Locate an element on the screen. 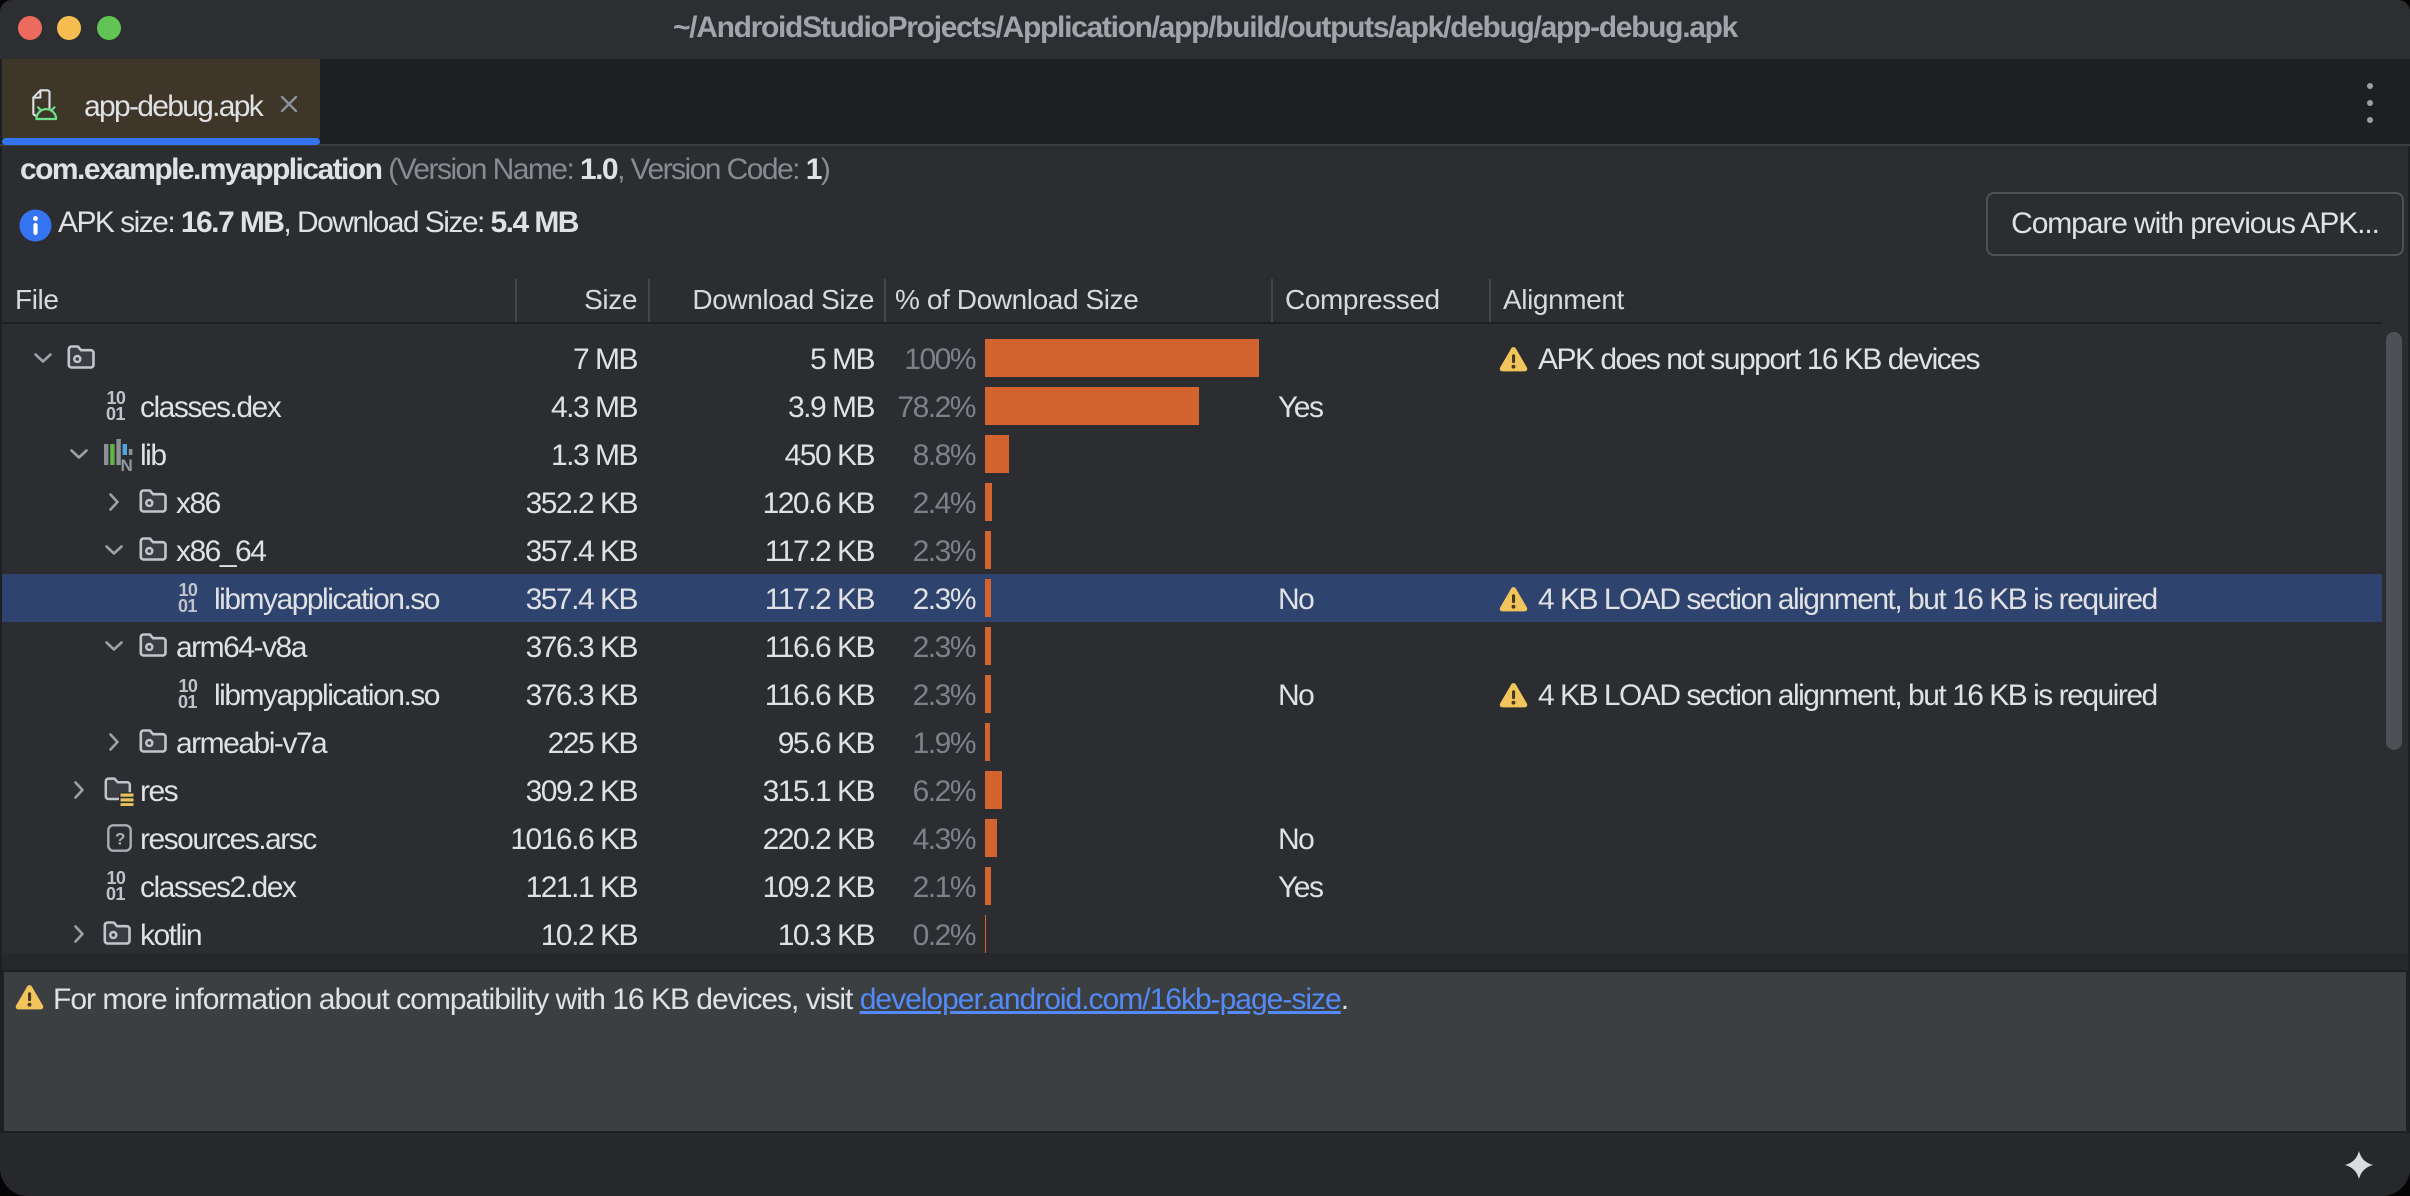 The image size is (2410, 1196). svg-text: N is located at coordinates (127, 464).